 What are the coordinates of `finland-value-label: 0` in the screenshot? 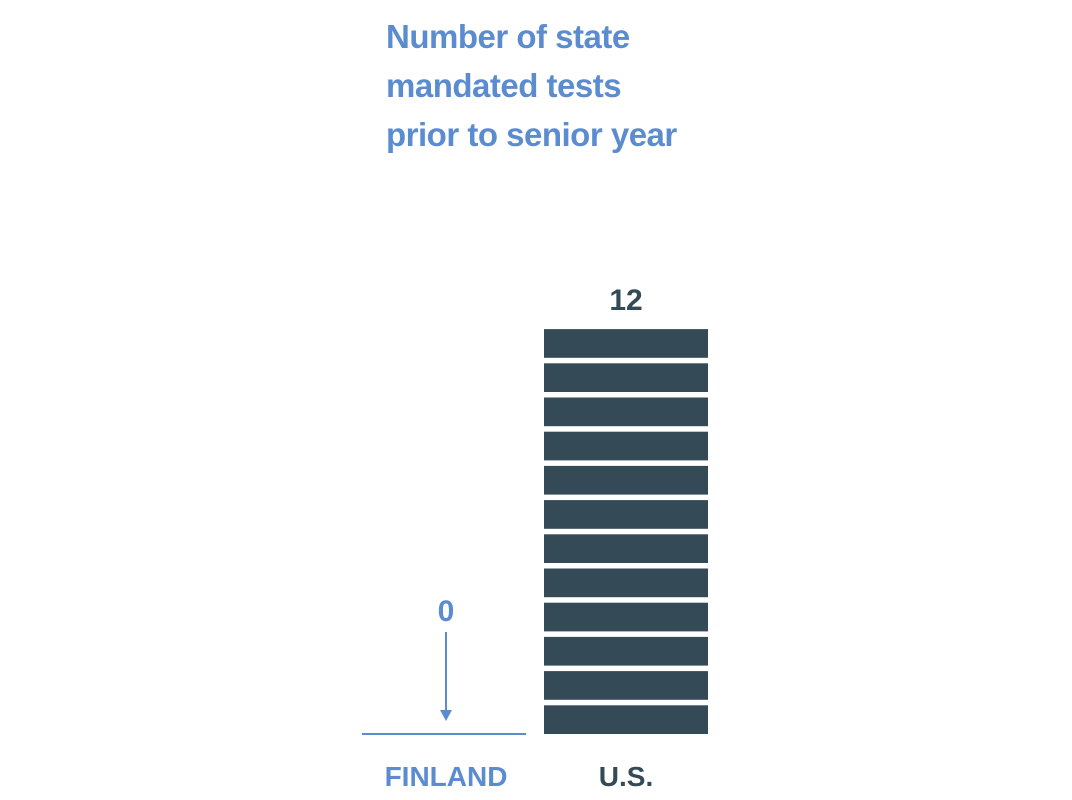 It's located at (446, 611).